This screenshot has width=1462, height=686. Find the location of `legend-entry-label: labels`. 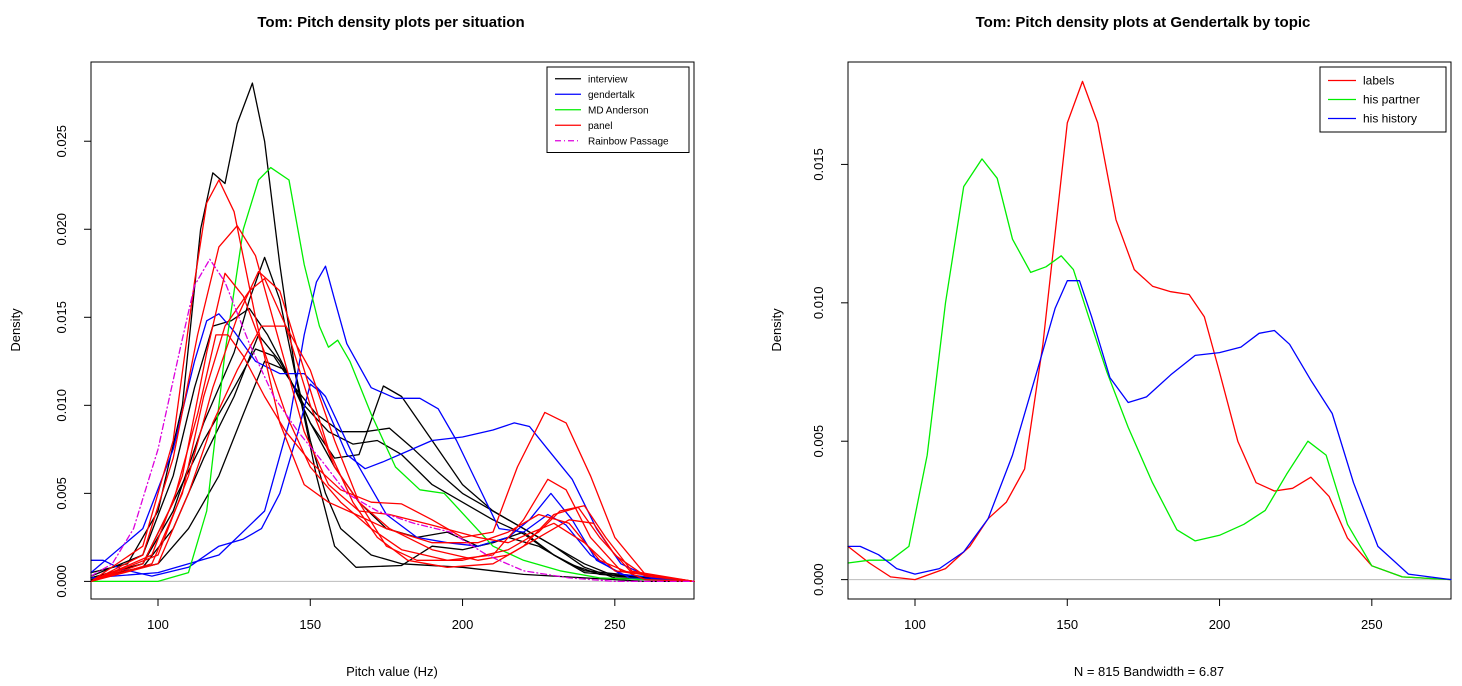

legend-entry-label: labels is located at coordinates (1378, 81).